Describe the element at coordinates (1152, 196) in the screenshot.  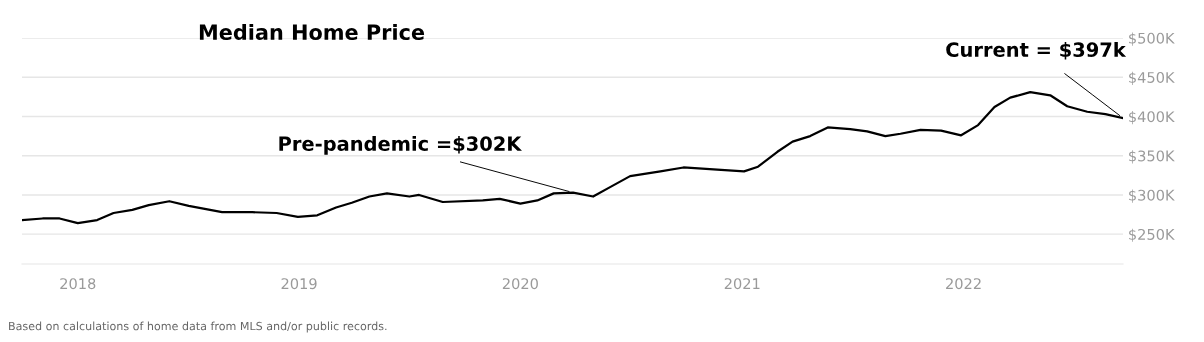
I see `y-tick-label: $300K` at that location.